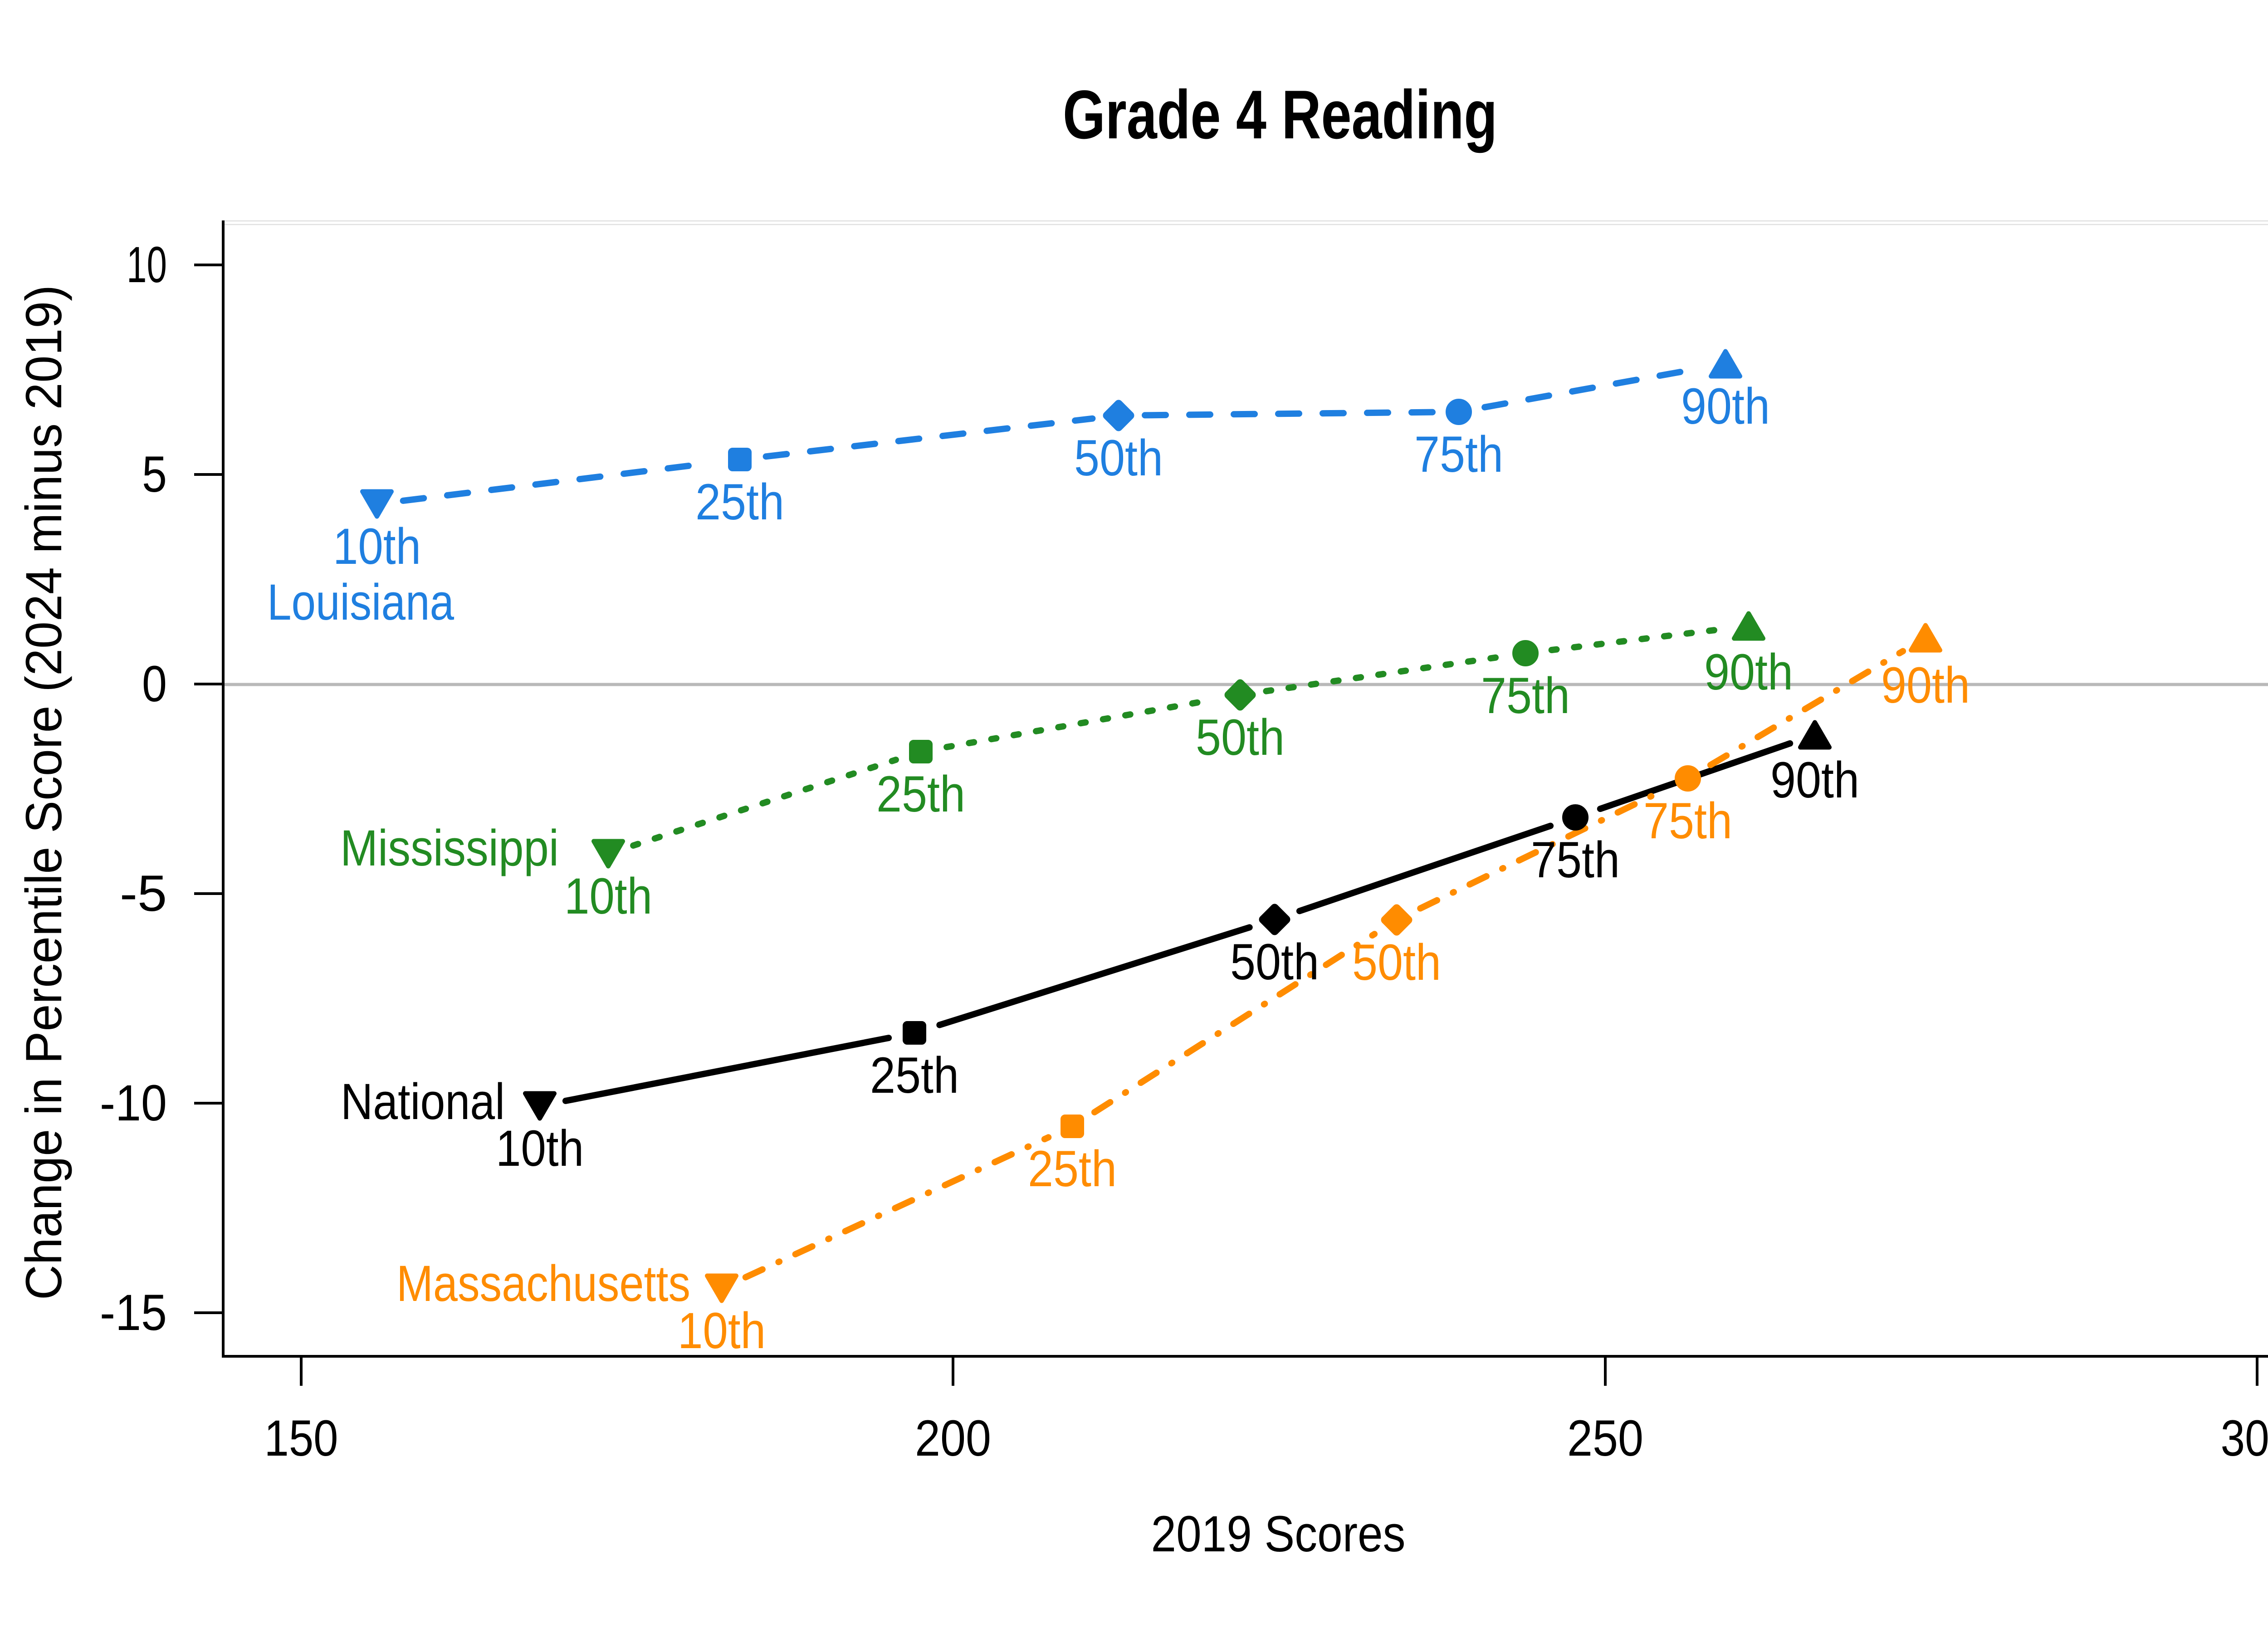 Image resolution: width=2268 pixels, height=1633 pixels. Describe the element at coordinates (543, 1283) in the screenshot. I see `svg-text: Massachusetts` at that location.